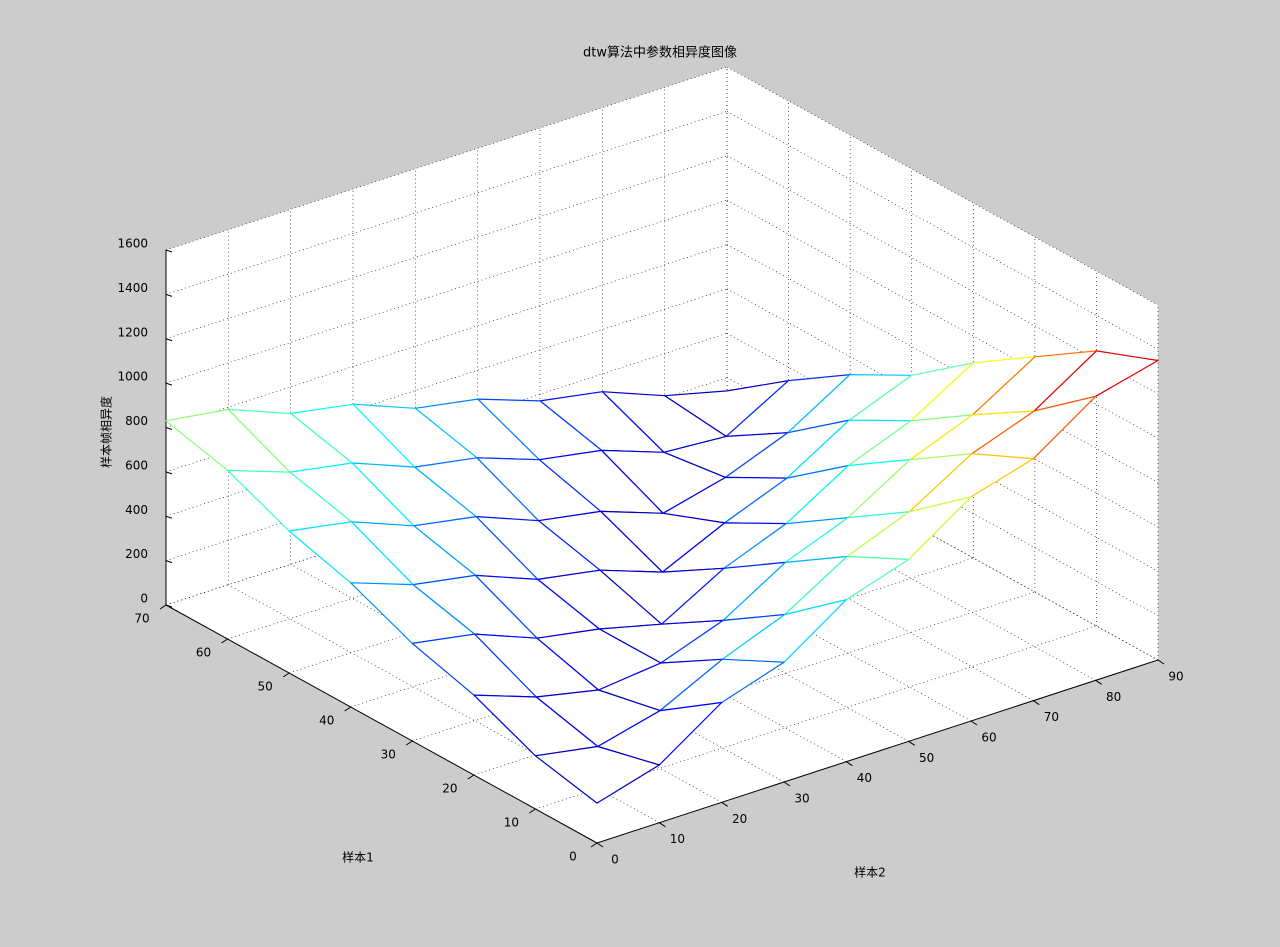 This screenshot has height=947, width=1280. I want to click on y-tick-label: 30, so click(388, 755).